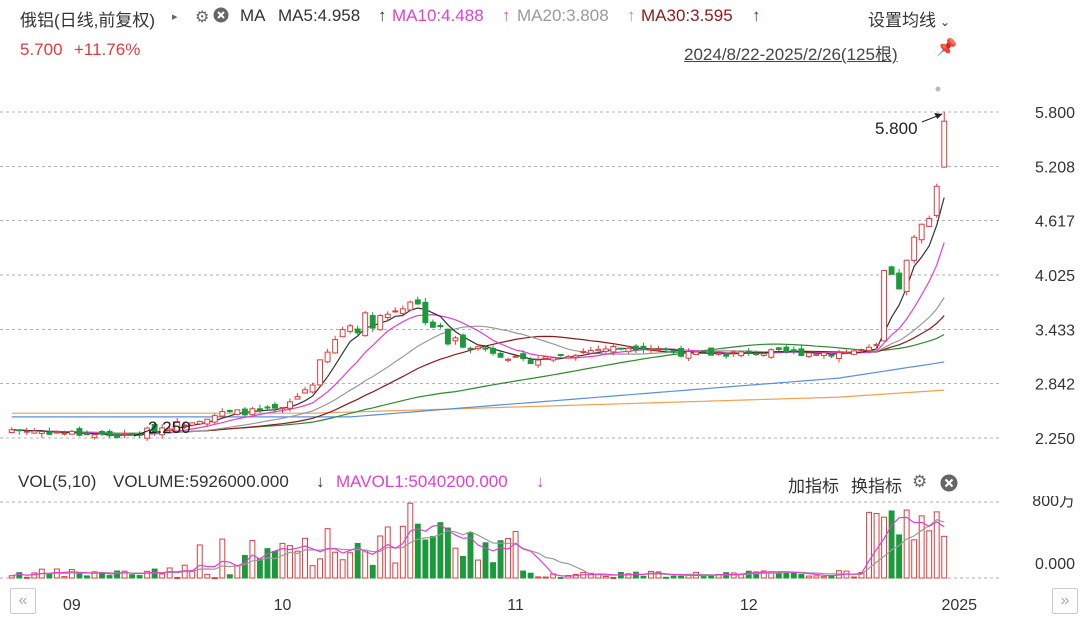 This screenshot has width=1080, height=618. I want to click on mavol-arrow: ↓, so click(540, 481).